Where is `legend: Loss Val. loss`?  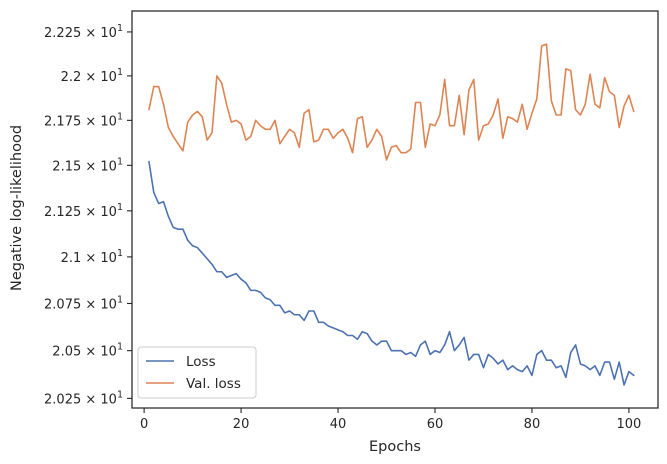 legend: Loss Val. loss is located at coordinates (197, 372).